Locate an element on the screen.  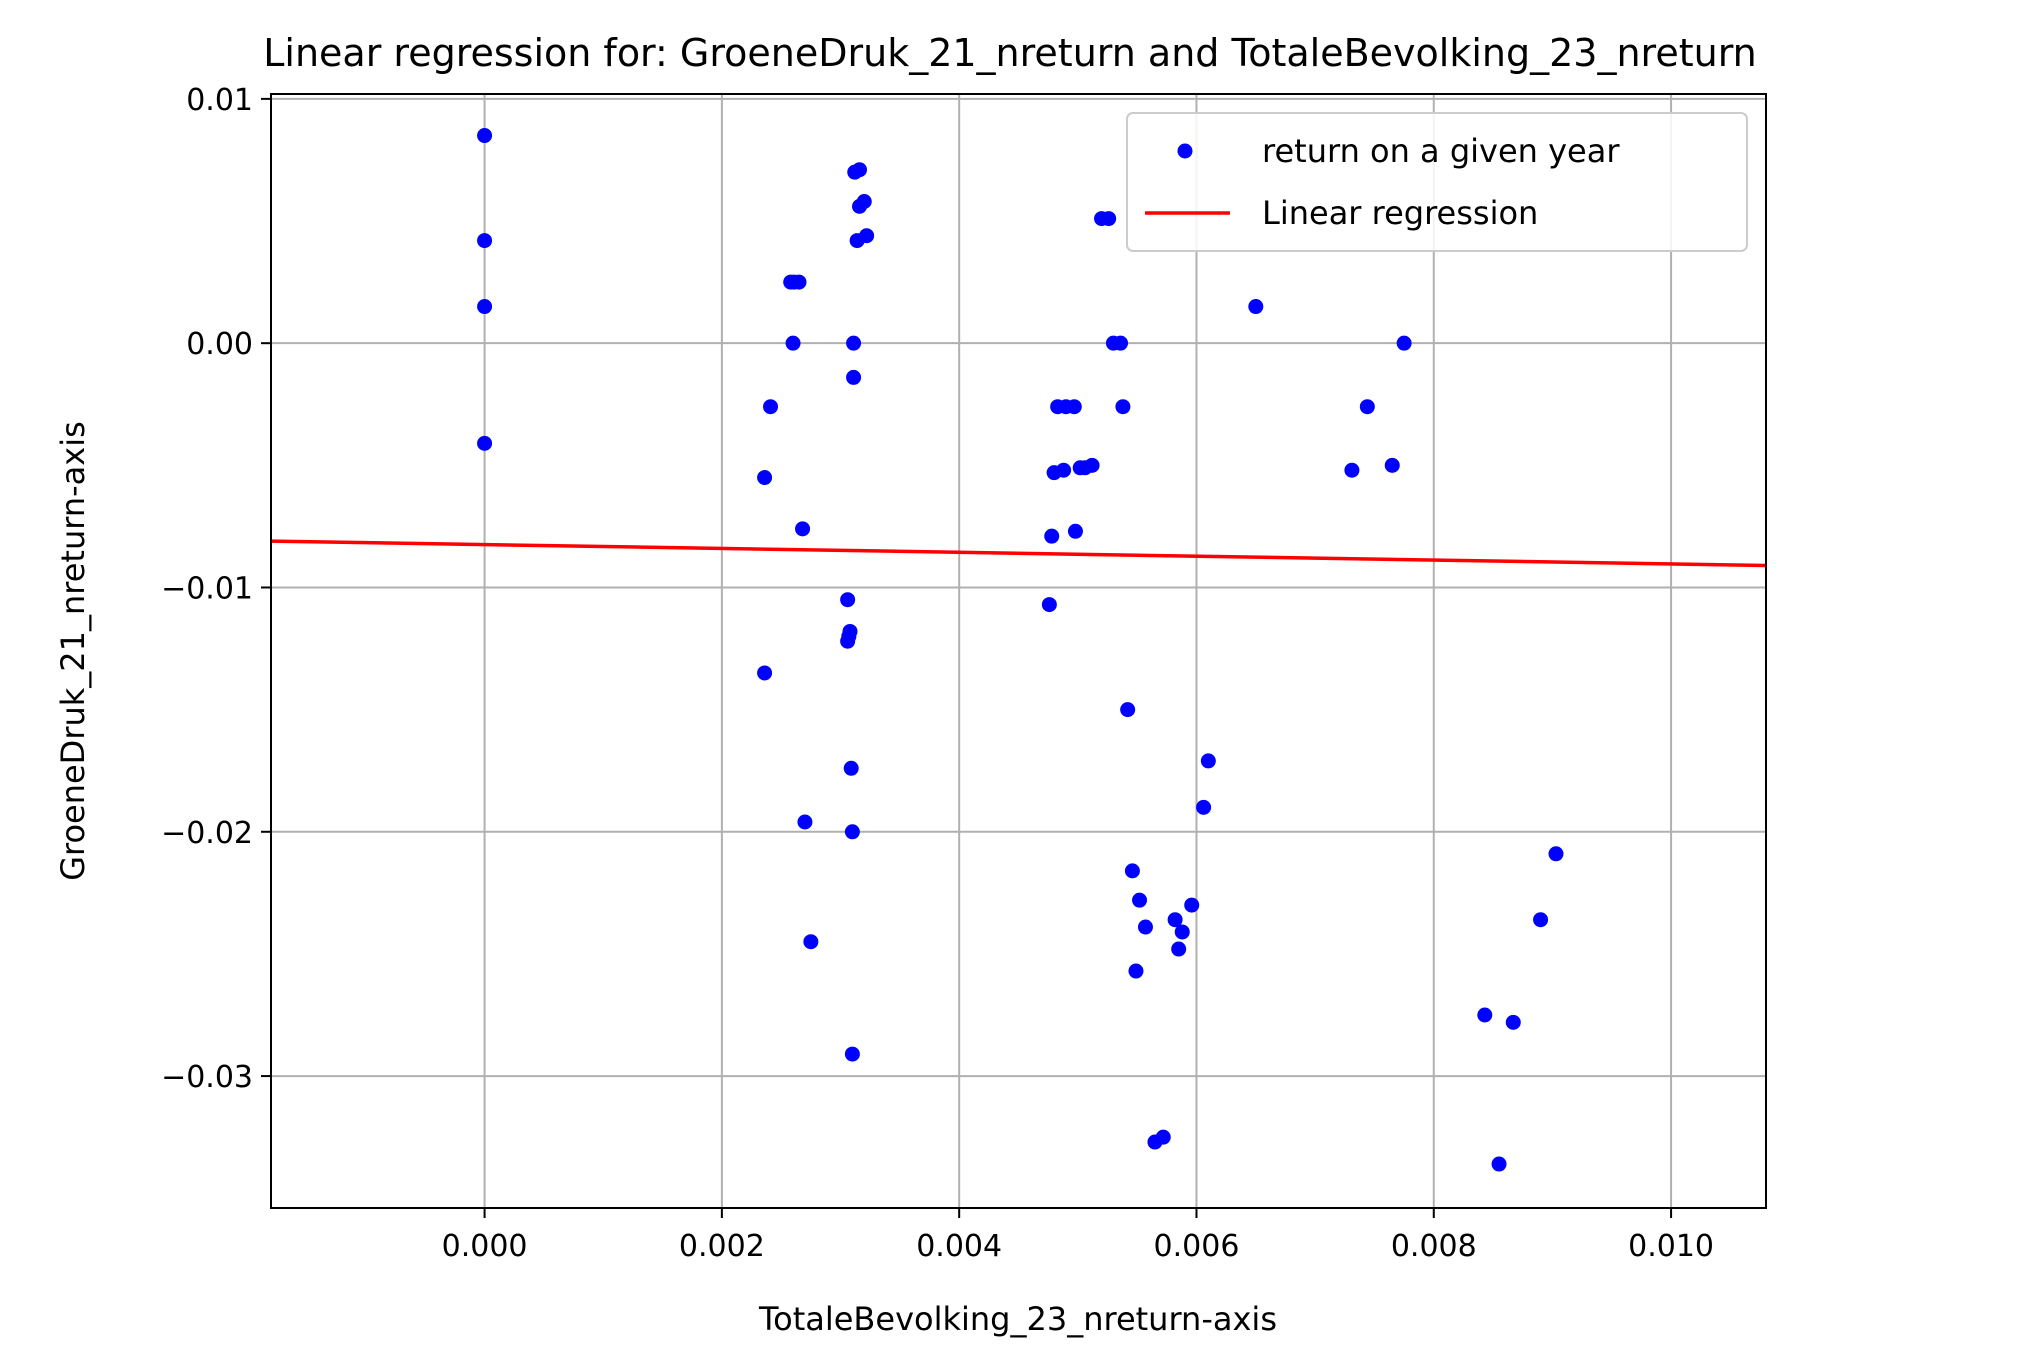
legend-label-scatter: return on a given year is located at coordinates (1441, 151).